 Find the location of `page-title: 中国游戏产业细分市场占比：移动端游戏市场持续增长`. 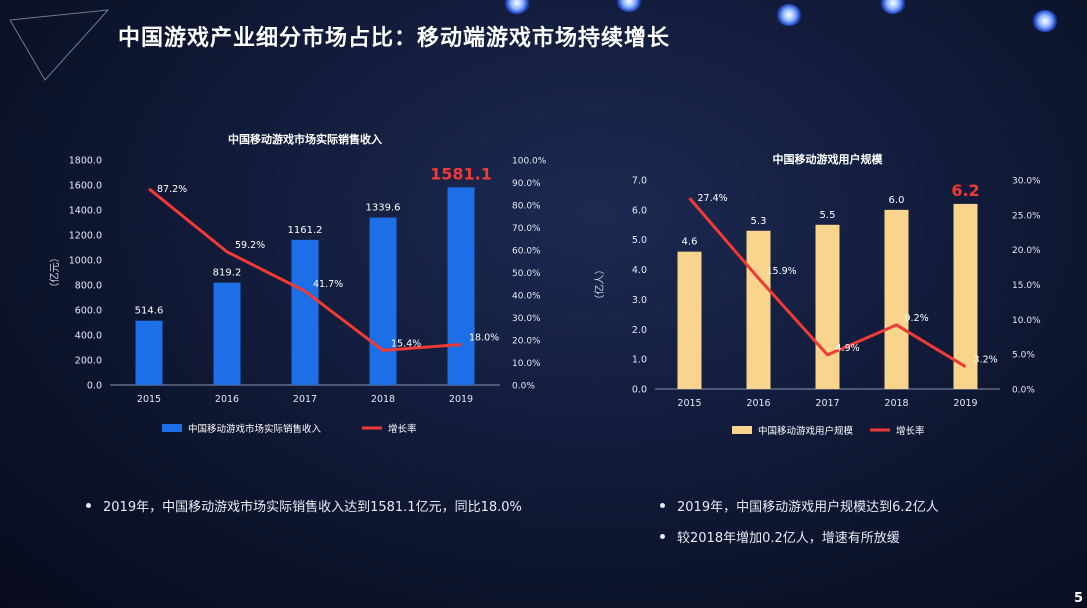

page-title: 中国游戏产业细分市场占比：移动端游戏市场持续增长 is located at coordinates (394, 38).